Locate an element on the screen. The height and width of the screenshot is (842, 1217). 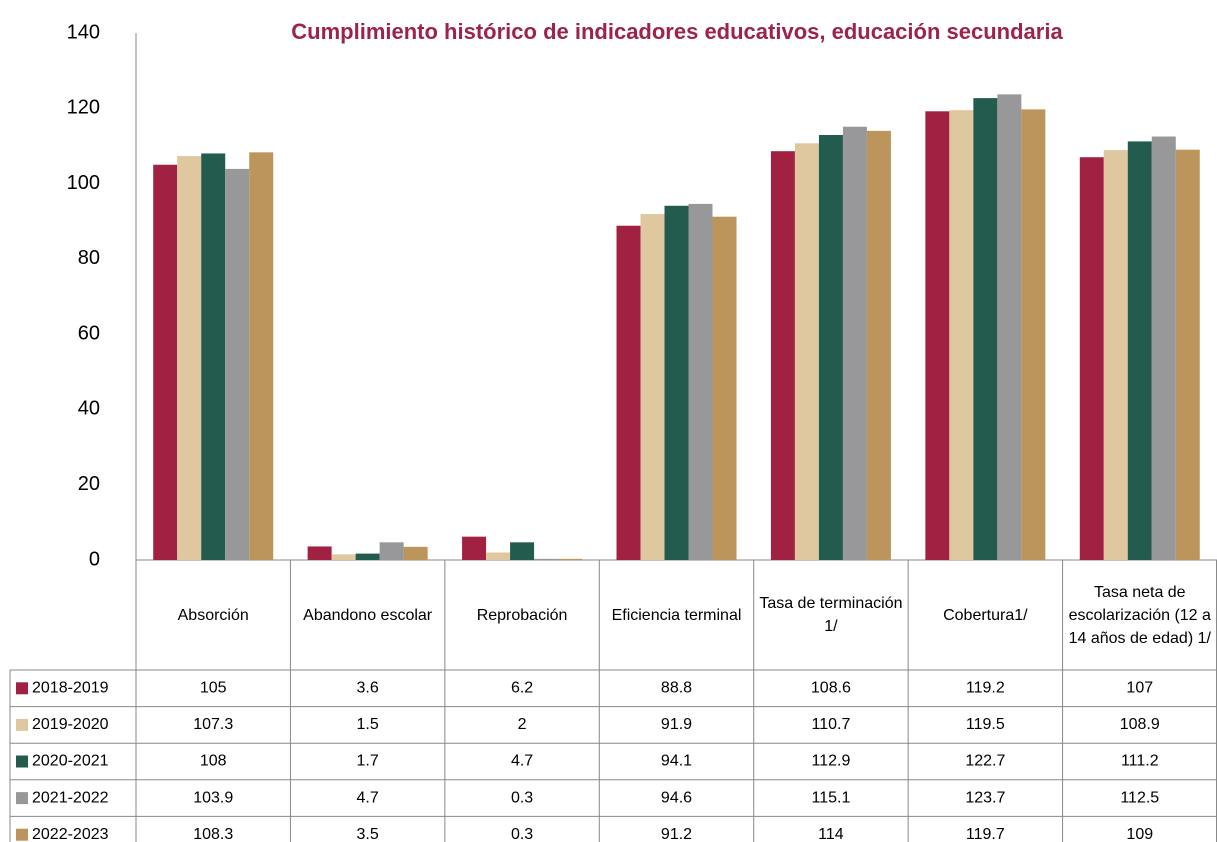
table-cell: 108.3 is located at coordinates (213, 834).